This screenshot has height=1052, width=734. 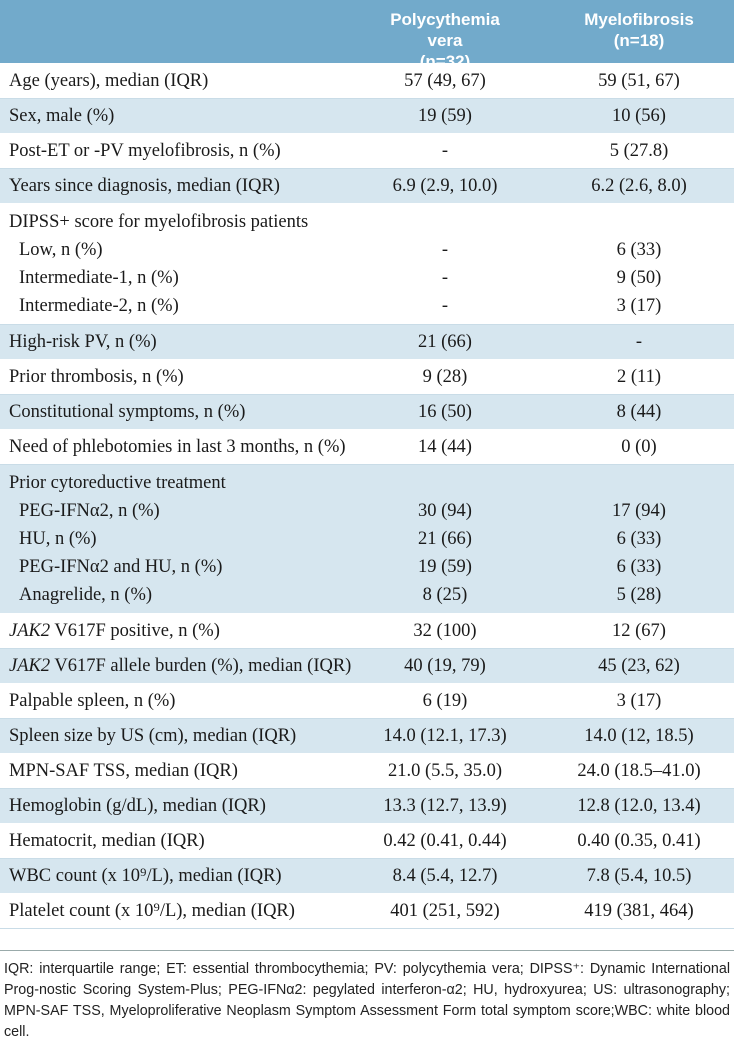 I want to click on pv-value: 30 (94), so click(x=445, y=511).